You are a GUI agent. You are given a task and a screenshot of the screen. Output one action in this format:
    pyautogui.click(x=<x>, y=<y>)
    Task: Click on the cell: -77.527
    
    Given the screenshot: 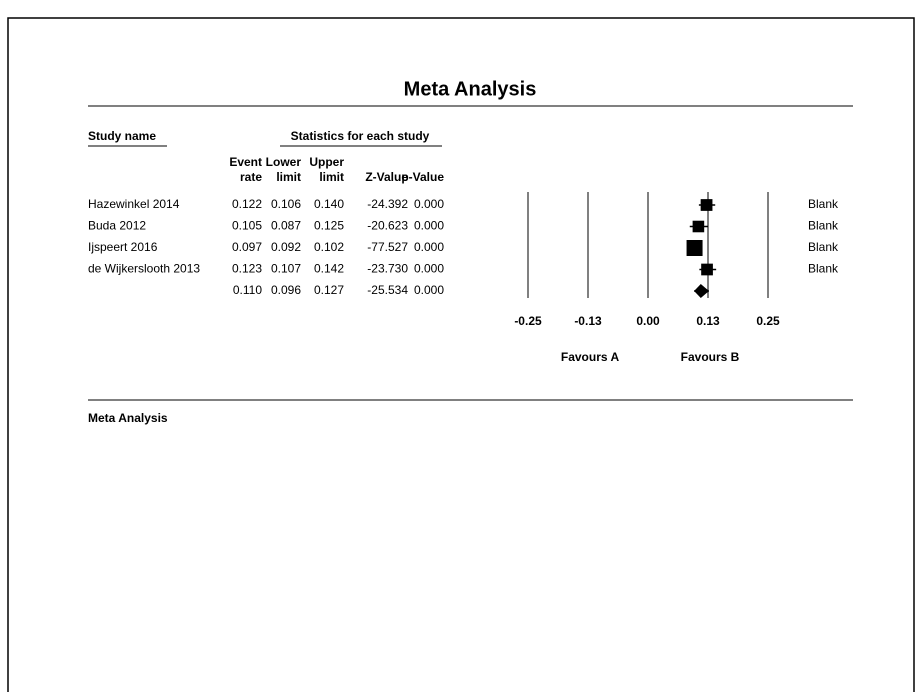 What is the action you would take?
    pyautogui.click(x=387, y=247)
    